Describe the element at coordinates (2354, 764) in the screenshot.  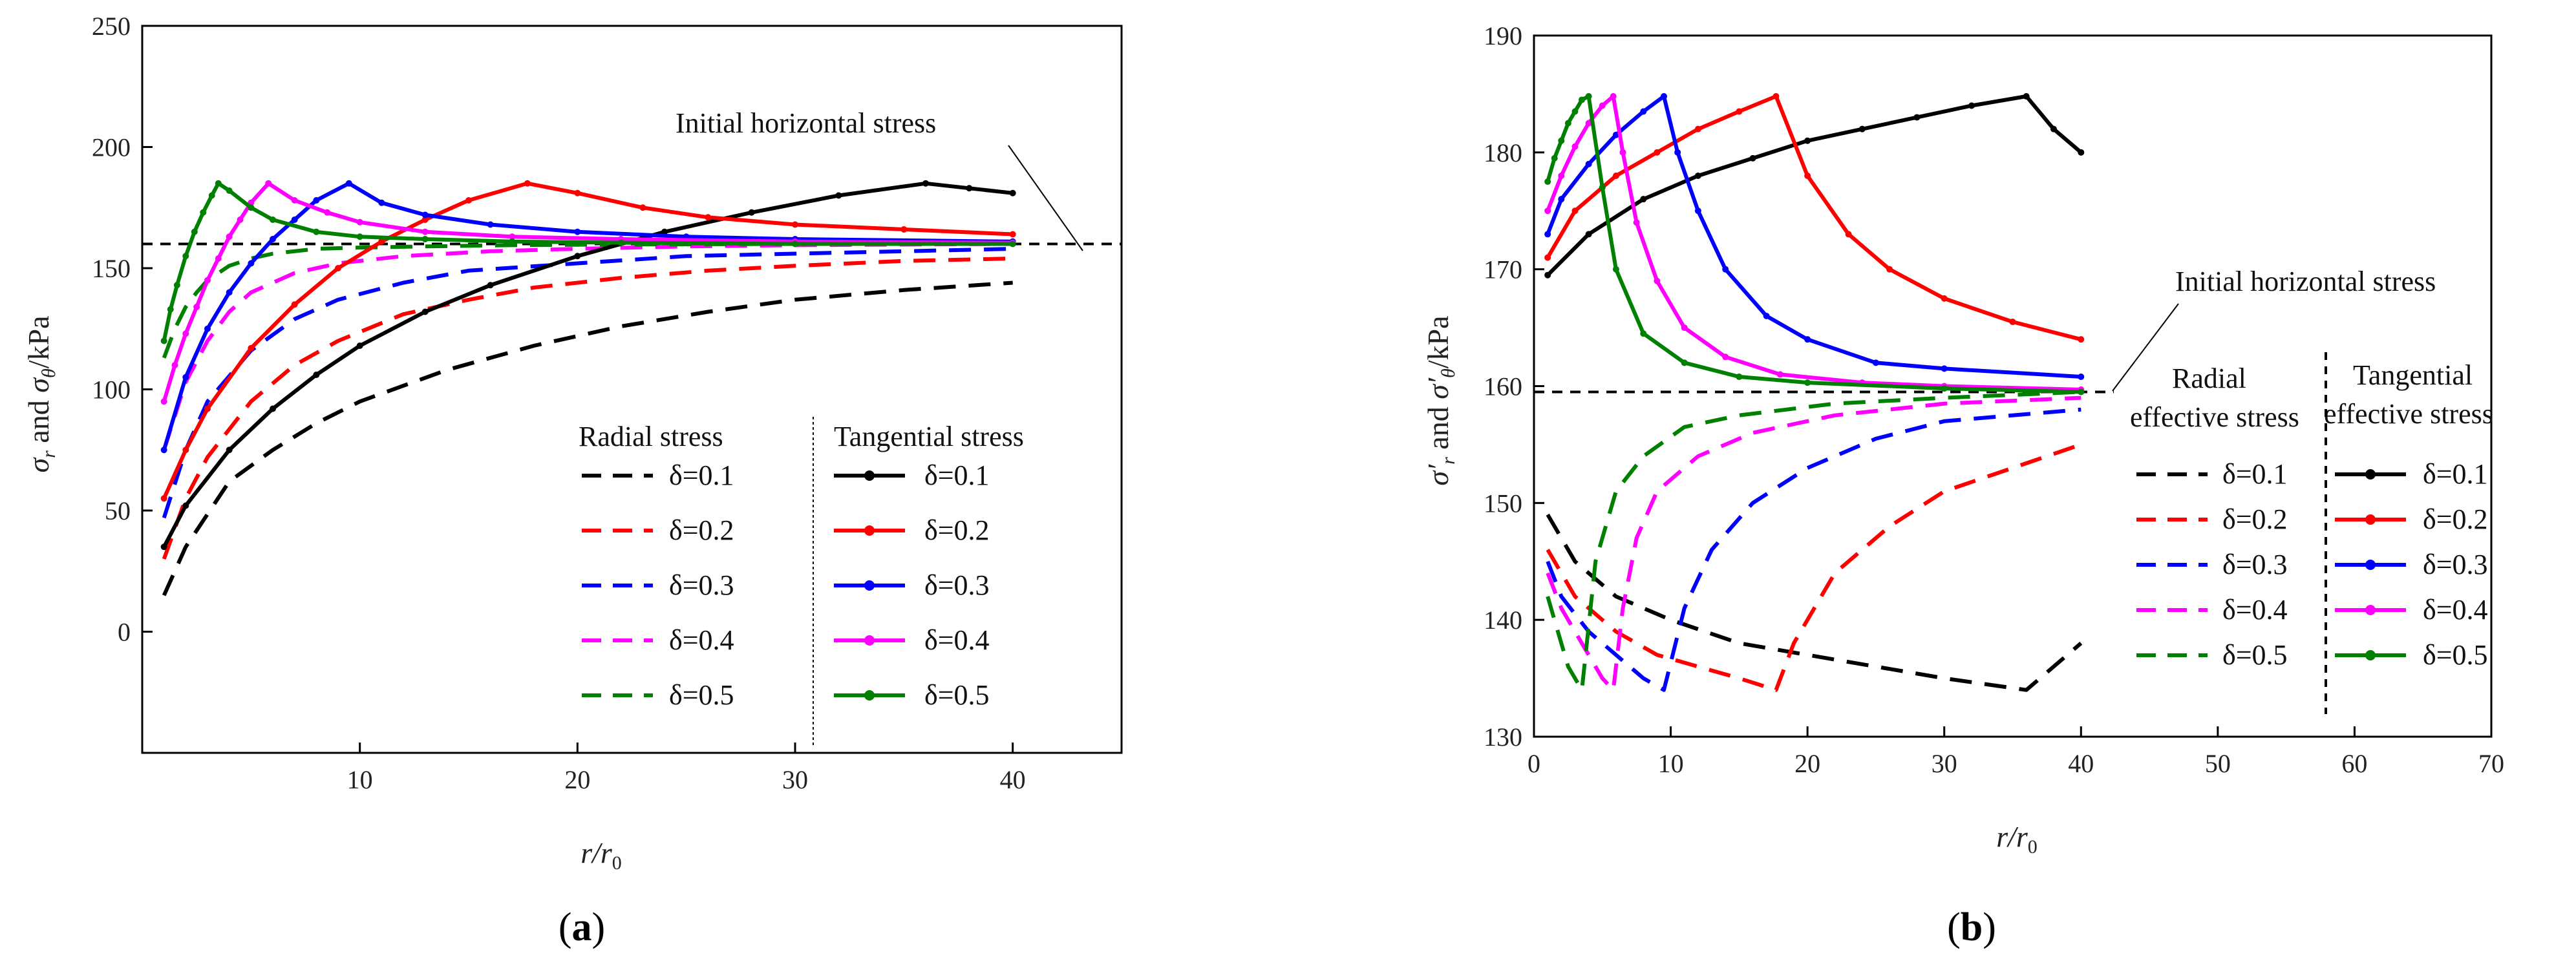
I see `x-tick-label: 60` at that location.